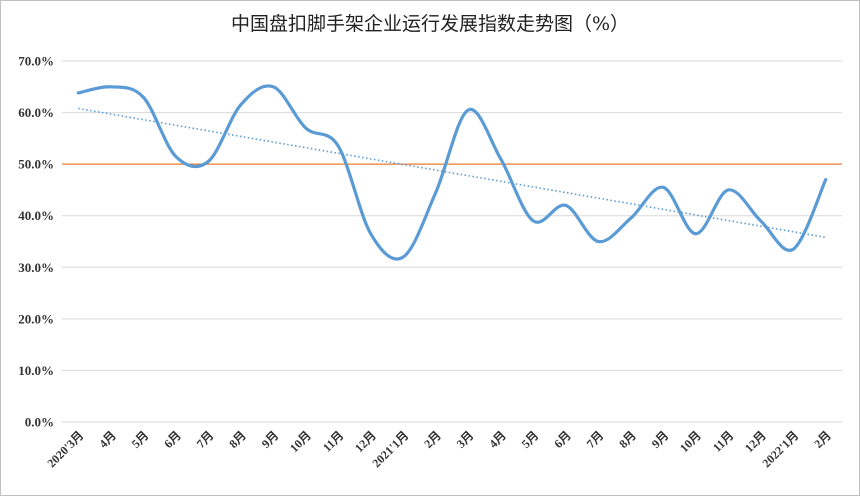 Image resolution: width=860 pixels, height=496 pixels. Describe the element at coordinates (465, 439) in the screenshot. I see `x-tick-label: 3月` at that location.